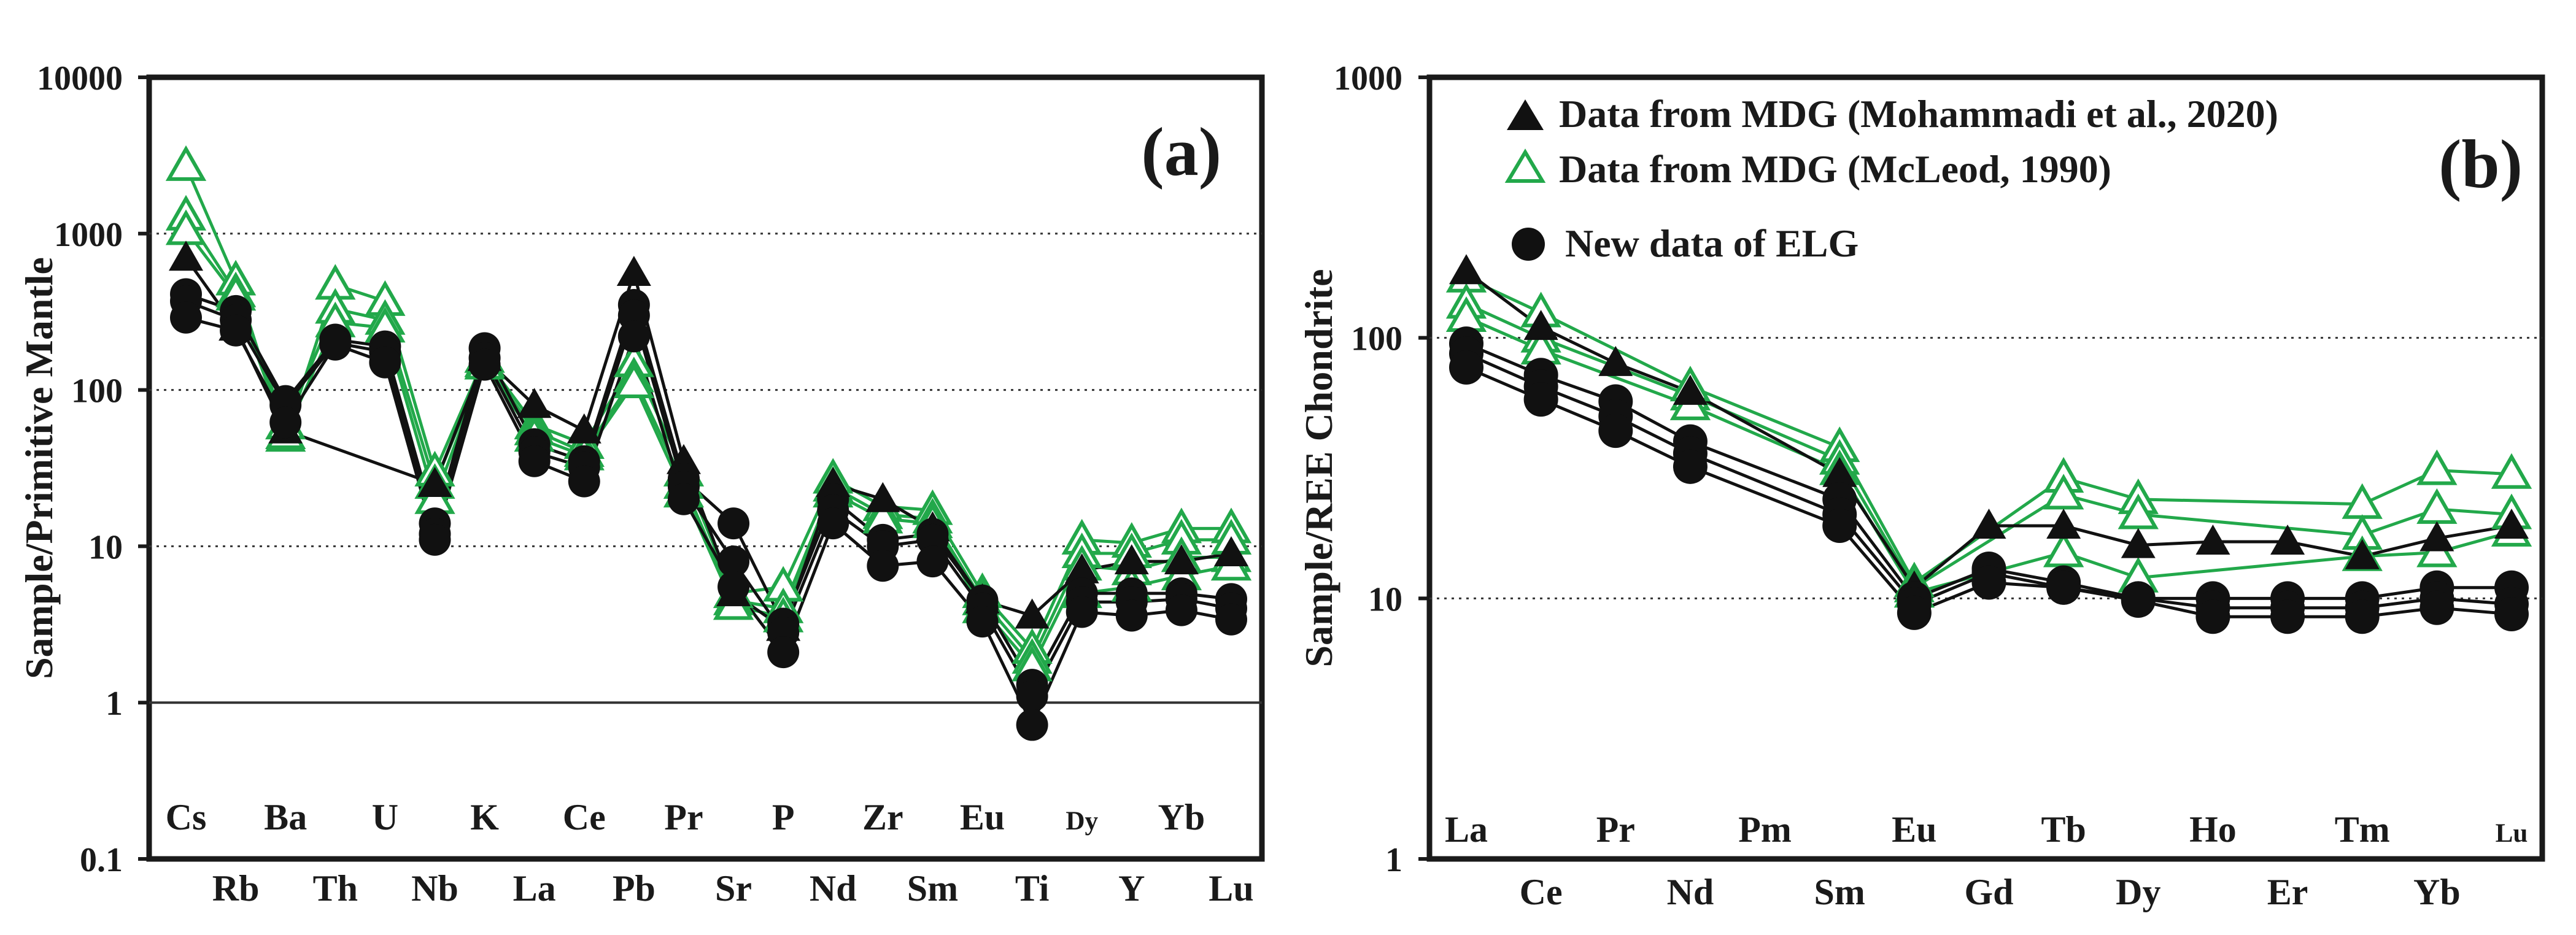 Image resolution: width=2576 pixels, height=935 pixels. Describe the element at coordinates (186, 317) in the screenshot. I see `data-point-elg-cs` at that location.